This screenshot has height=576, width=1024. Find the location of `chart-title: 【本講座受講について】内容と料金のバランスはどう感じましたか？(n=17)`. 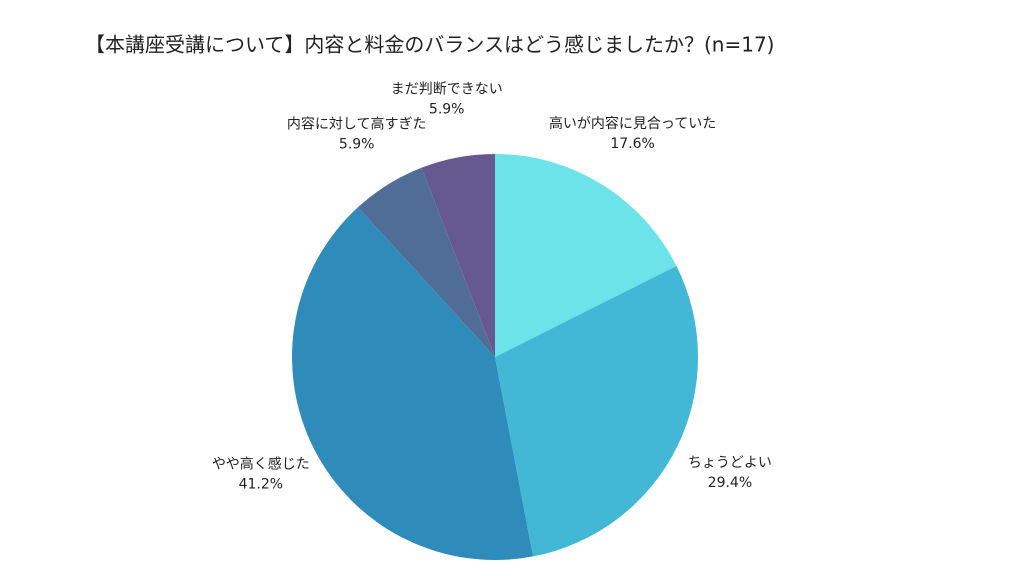

chart-title: 【本講座受講について】内容と料金のバランスはどう感じましたか？(n=17) is located at coordinates (430, 45).